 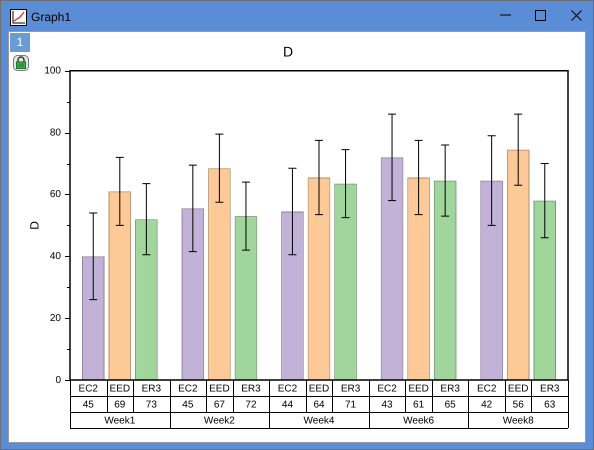 I want to click on x-tick-label: Week8, so click(x=518, y=420).